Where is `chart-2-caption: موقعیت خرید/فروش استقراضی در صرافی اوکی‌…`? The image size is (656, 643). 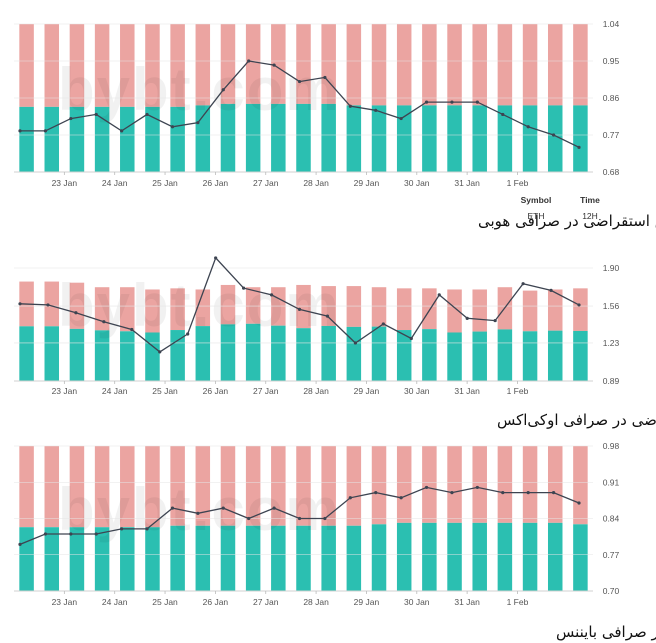
chart-2-caption: موقعیت خرید/فروش استقراضی در صرافی اوکی‌… is located at coordinates (576, 420).